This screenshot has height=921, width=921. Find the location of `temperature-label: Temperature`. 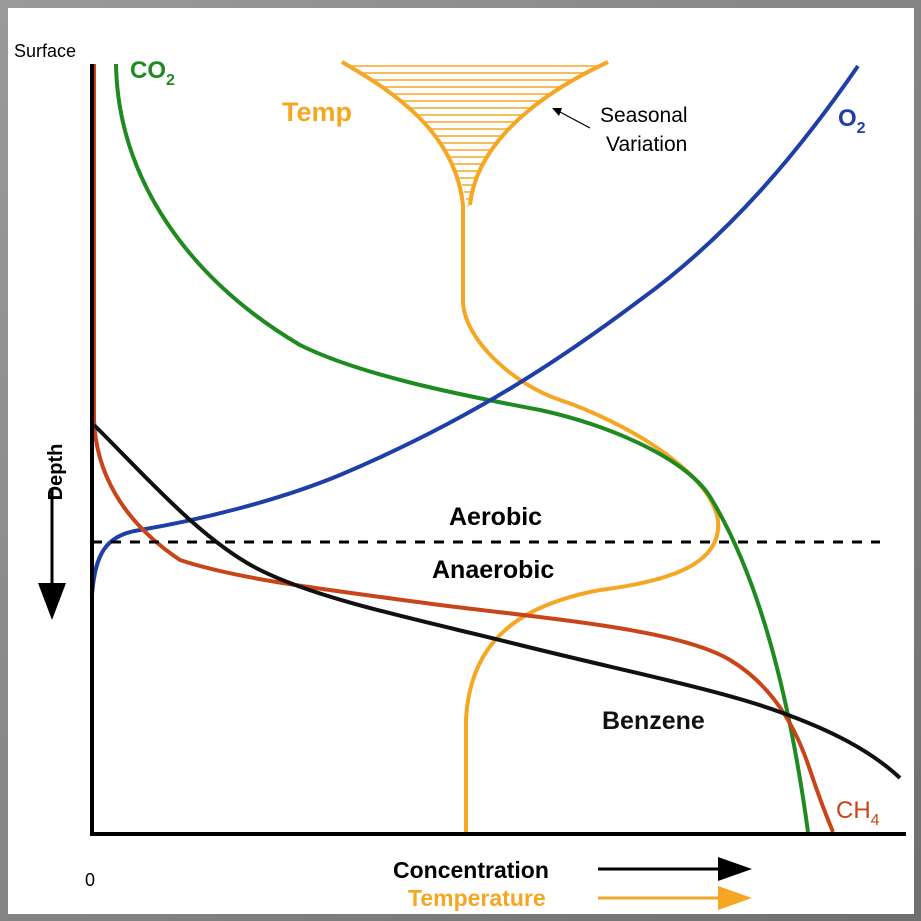

temperature-label: Temperature is located at coordinates (477, 898).